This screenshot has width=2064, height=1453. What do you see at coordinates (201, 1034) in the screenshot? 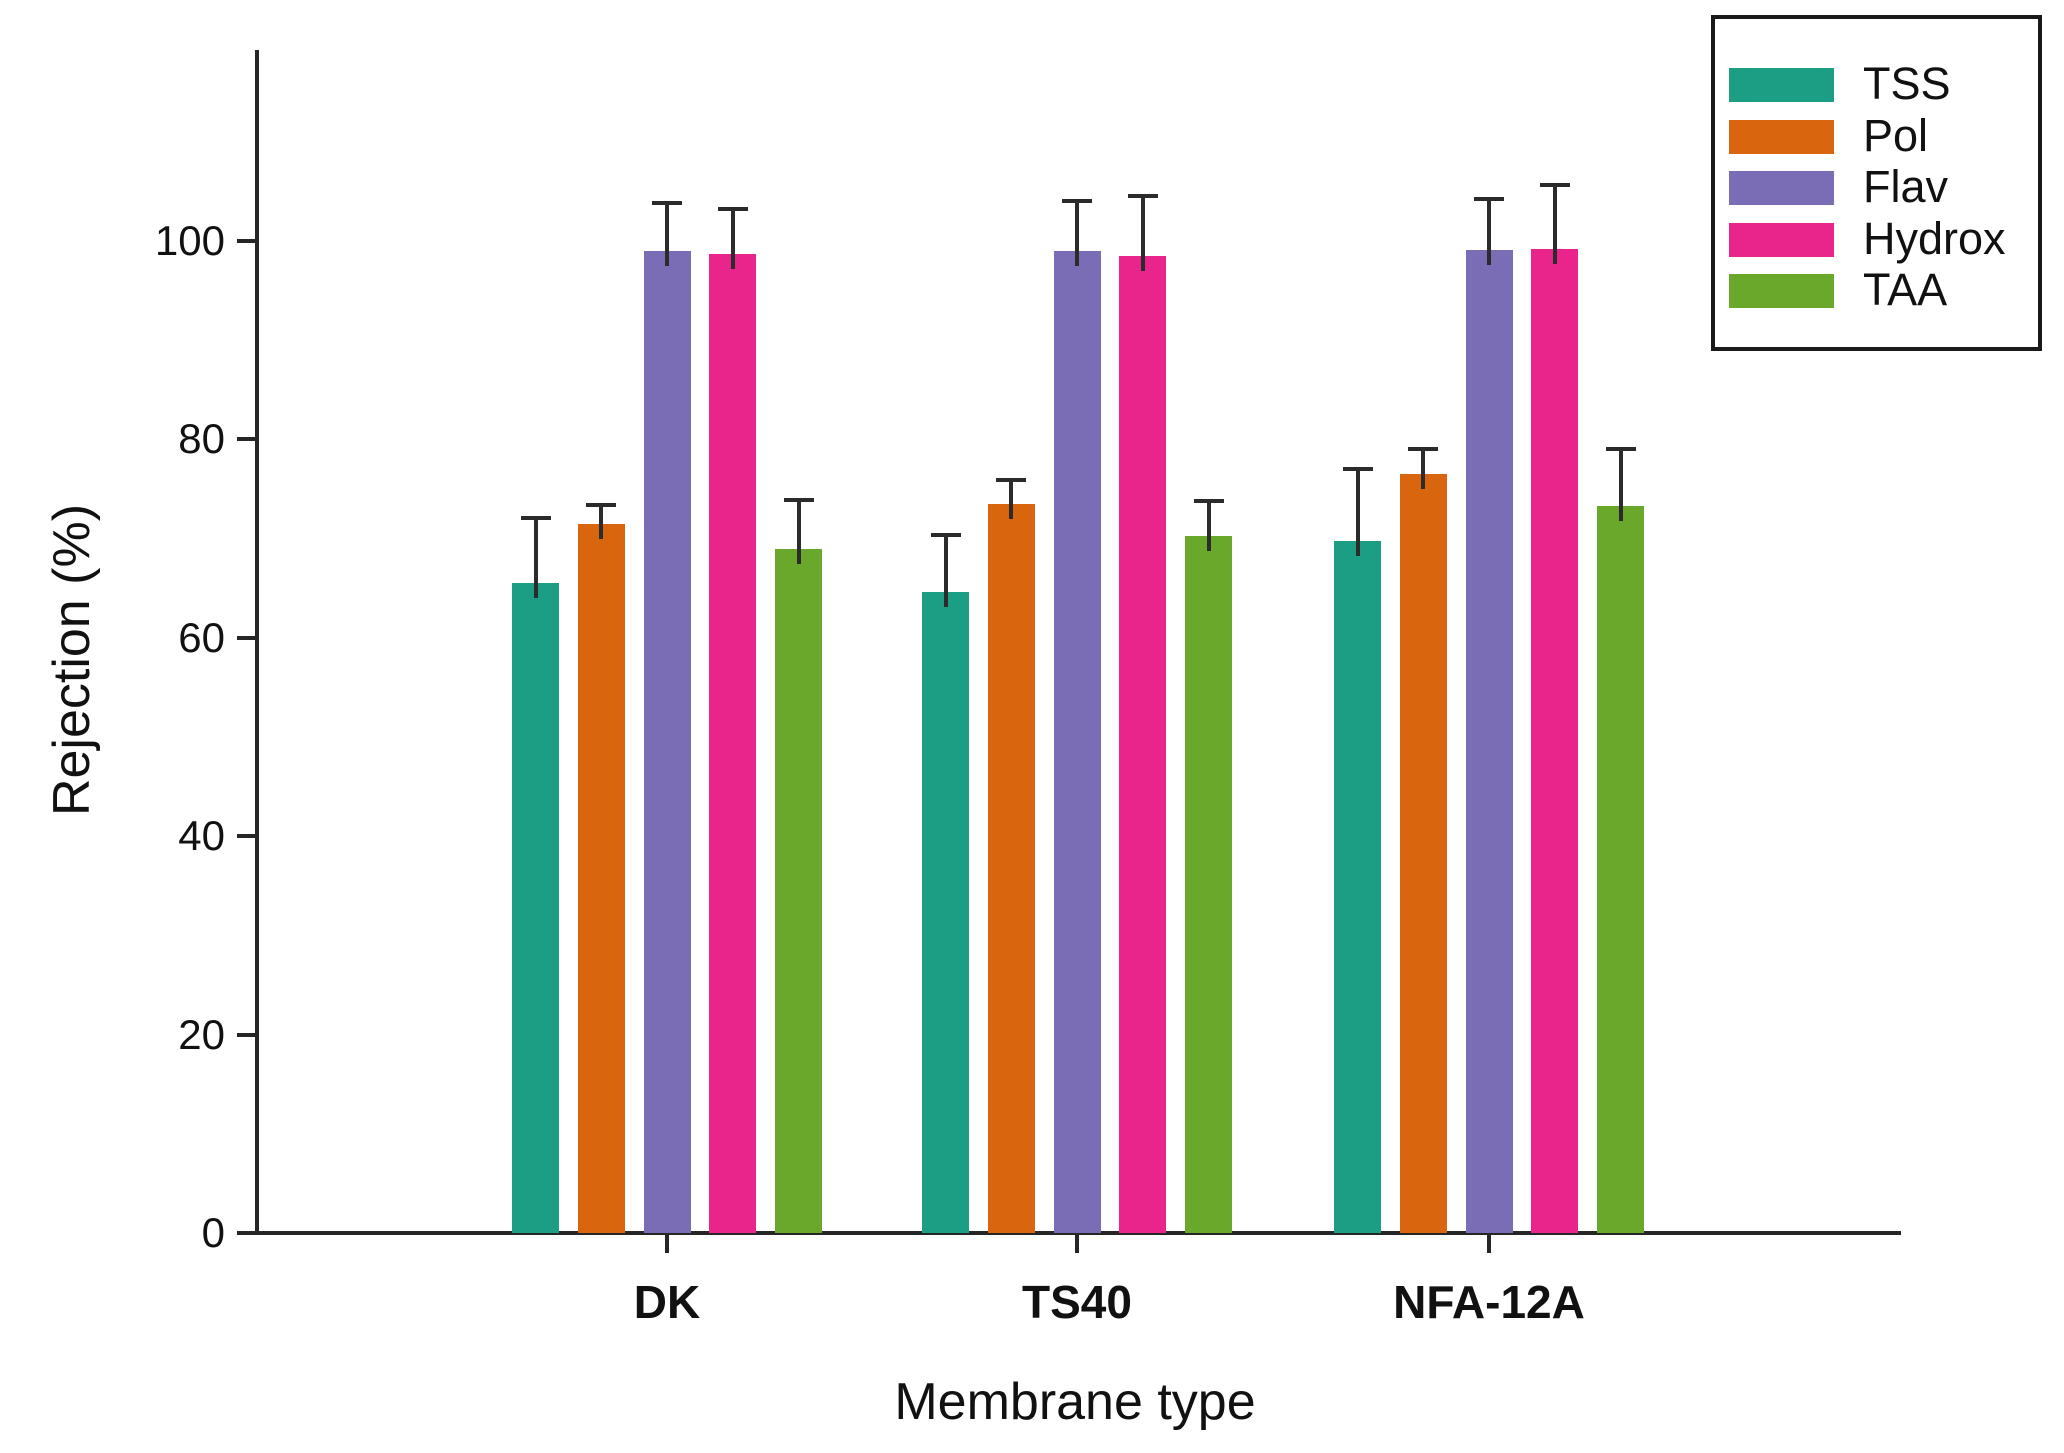
I see `y-tick-label: 20` at bounding box center [201, 1034].